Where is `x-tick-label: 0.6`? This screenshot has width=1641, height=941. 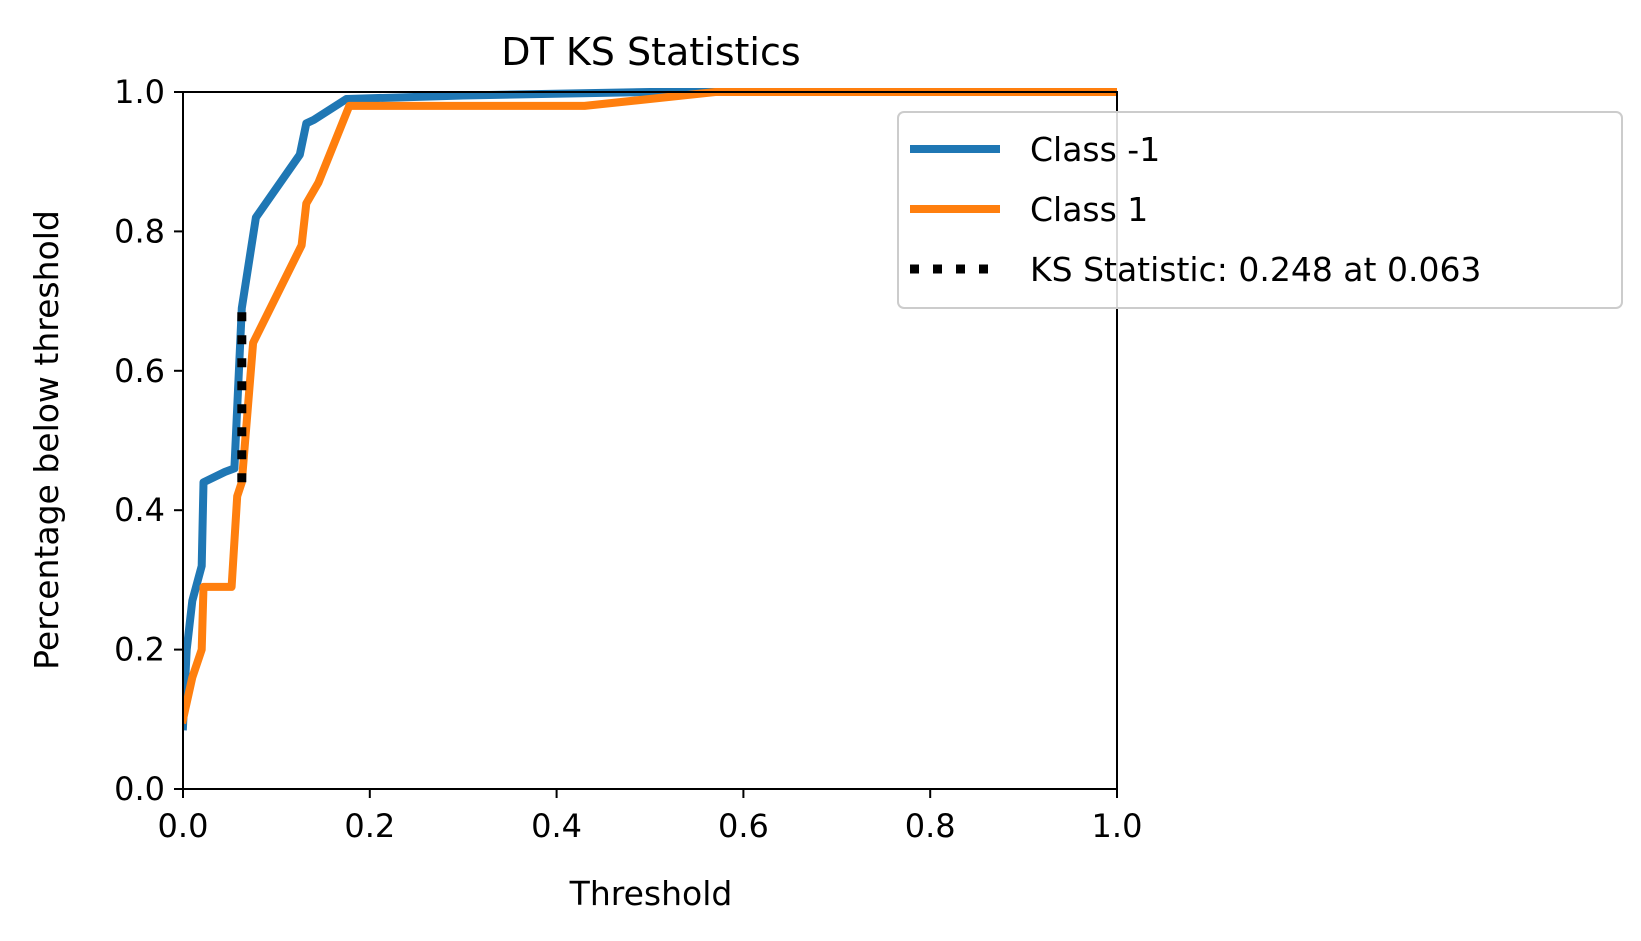
x-tick-label: 0.6 is located at coordinates (743, 826).